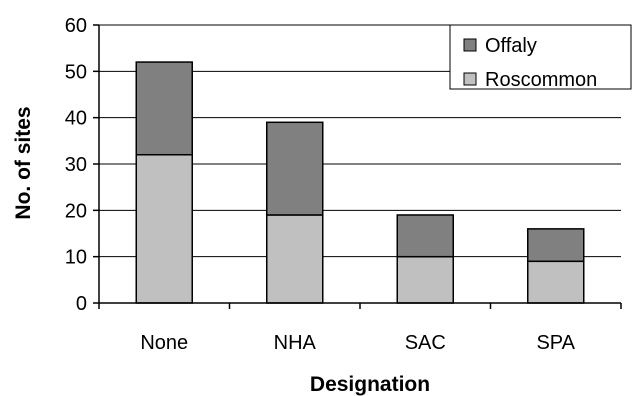  Describe the element at coordinates (556, 245) in the screenshot. I see `bar-offaly-spa` at that location.